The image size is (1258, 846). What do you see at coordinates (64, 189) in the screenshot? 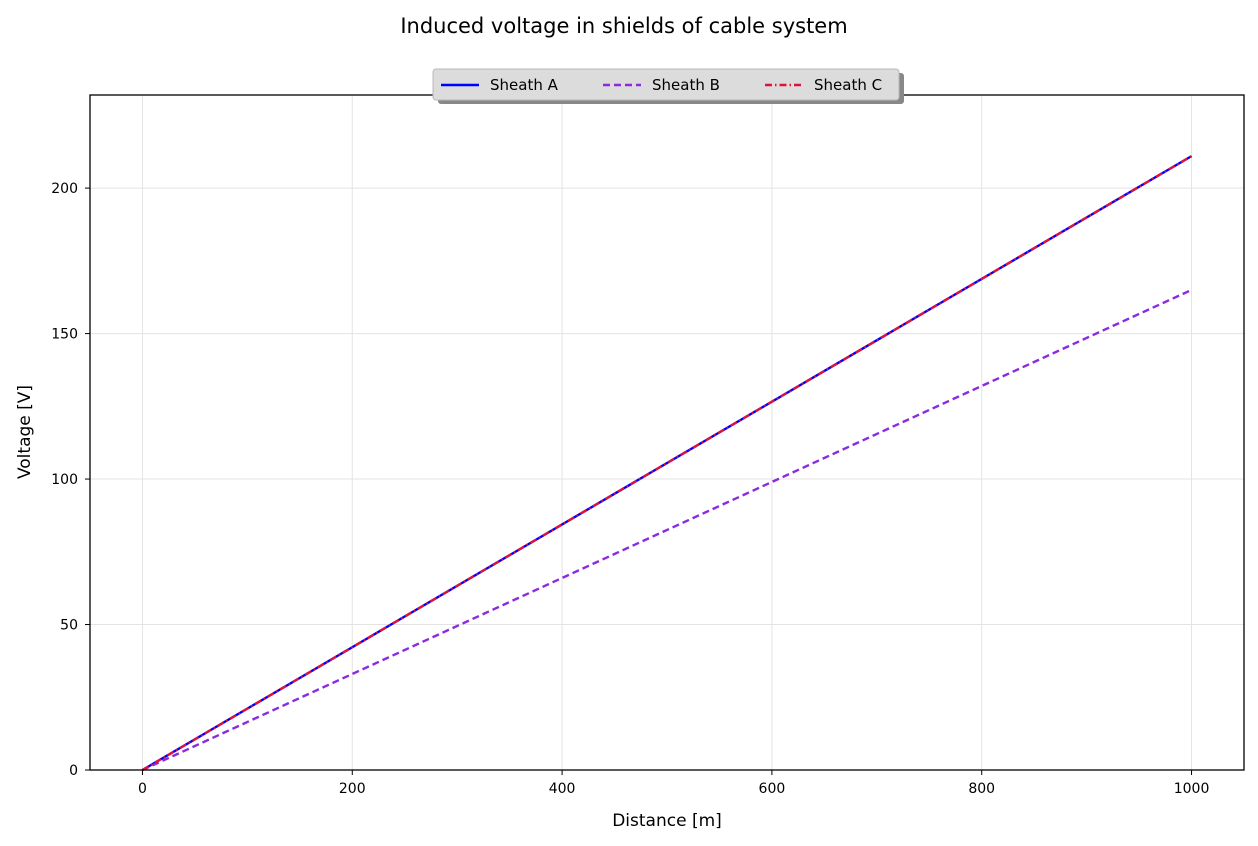
I see `y-tick-label: 200` at bounding box center [64, 189].